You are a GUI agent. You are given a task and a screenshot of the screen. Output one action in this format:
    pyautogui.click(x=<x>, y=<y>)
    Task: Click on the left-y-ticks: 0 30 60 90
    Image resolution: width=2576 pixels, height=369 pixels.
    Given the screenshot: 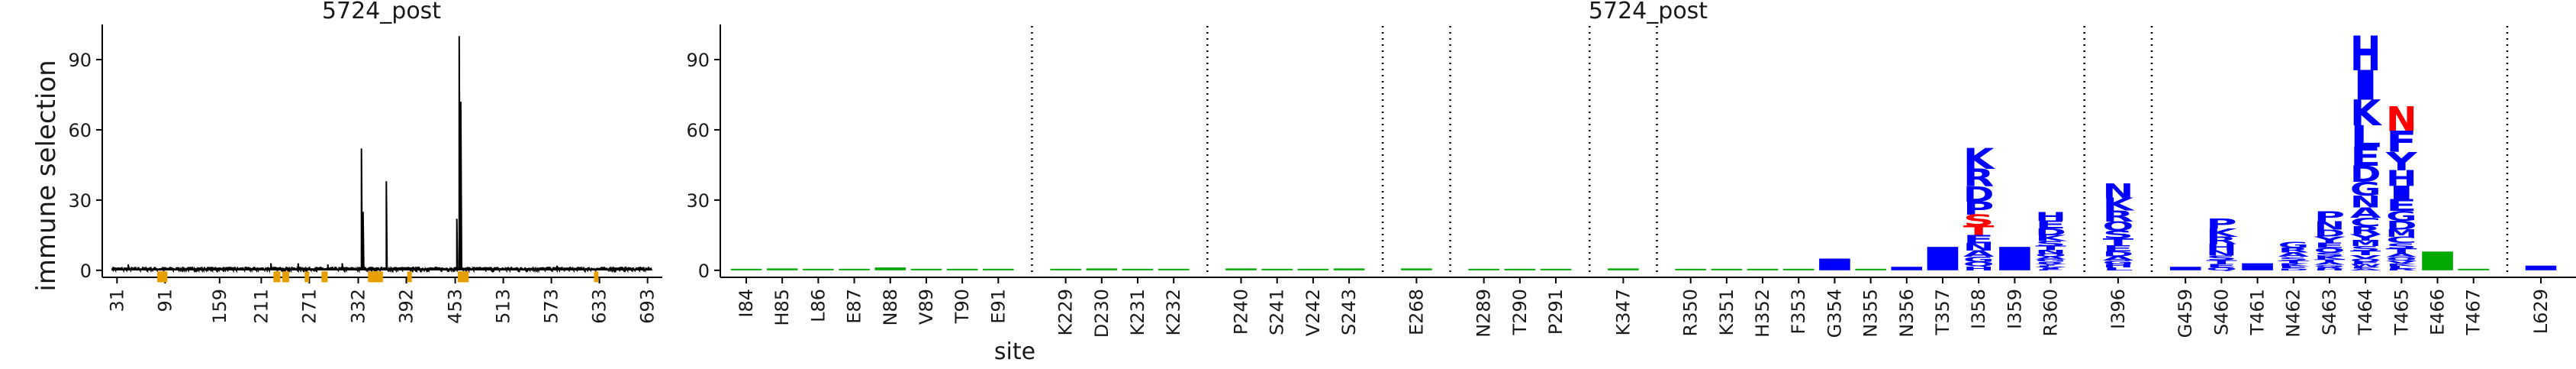 What is the action you would take?
    pyautogui.click(x=85, y=166)
    